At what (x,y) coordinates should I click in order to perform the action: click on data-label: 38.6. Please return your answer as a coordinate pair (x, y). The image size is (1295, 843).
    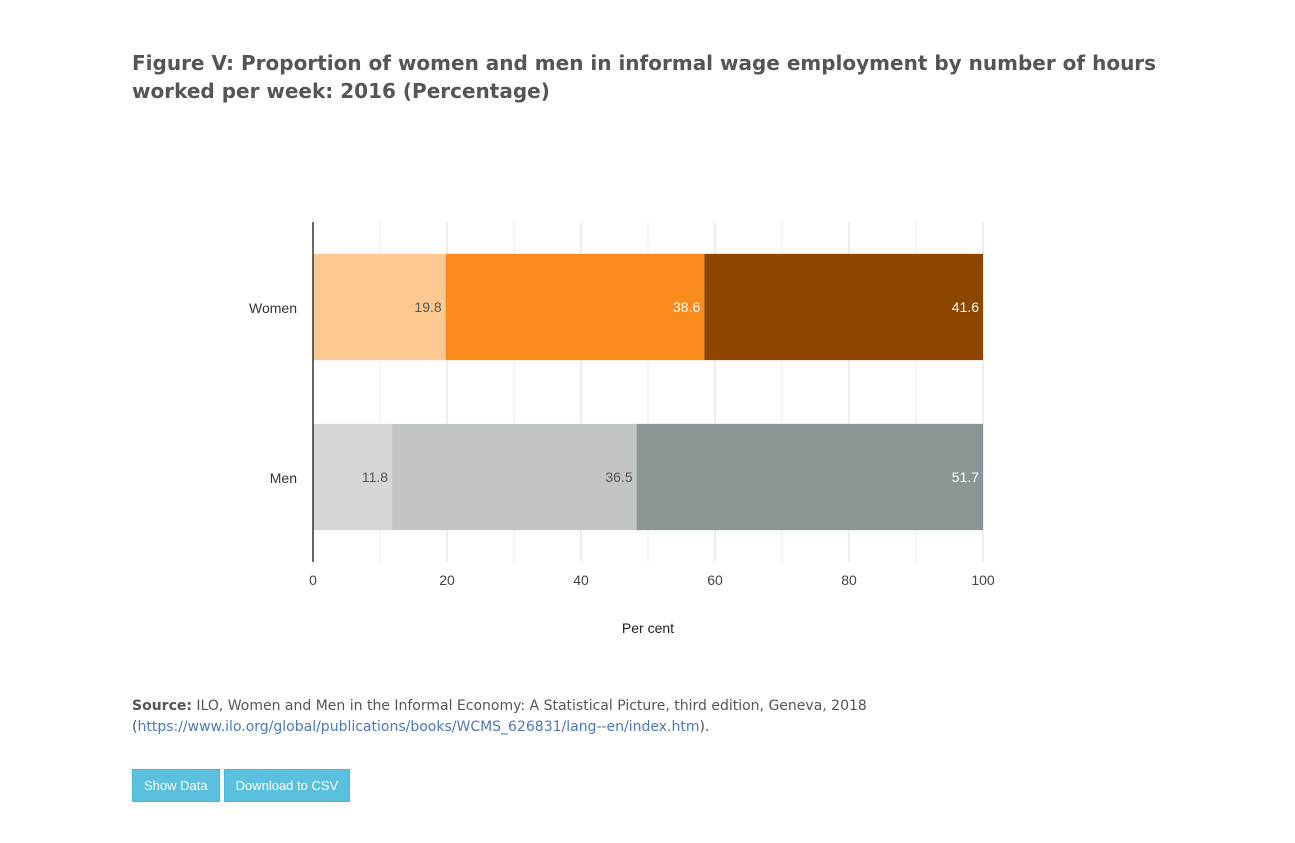
    Looking at the image, I should click on (686, 307).